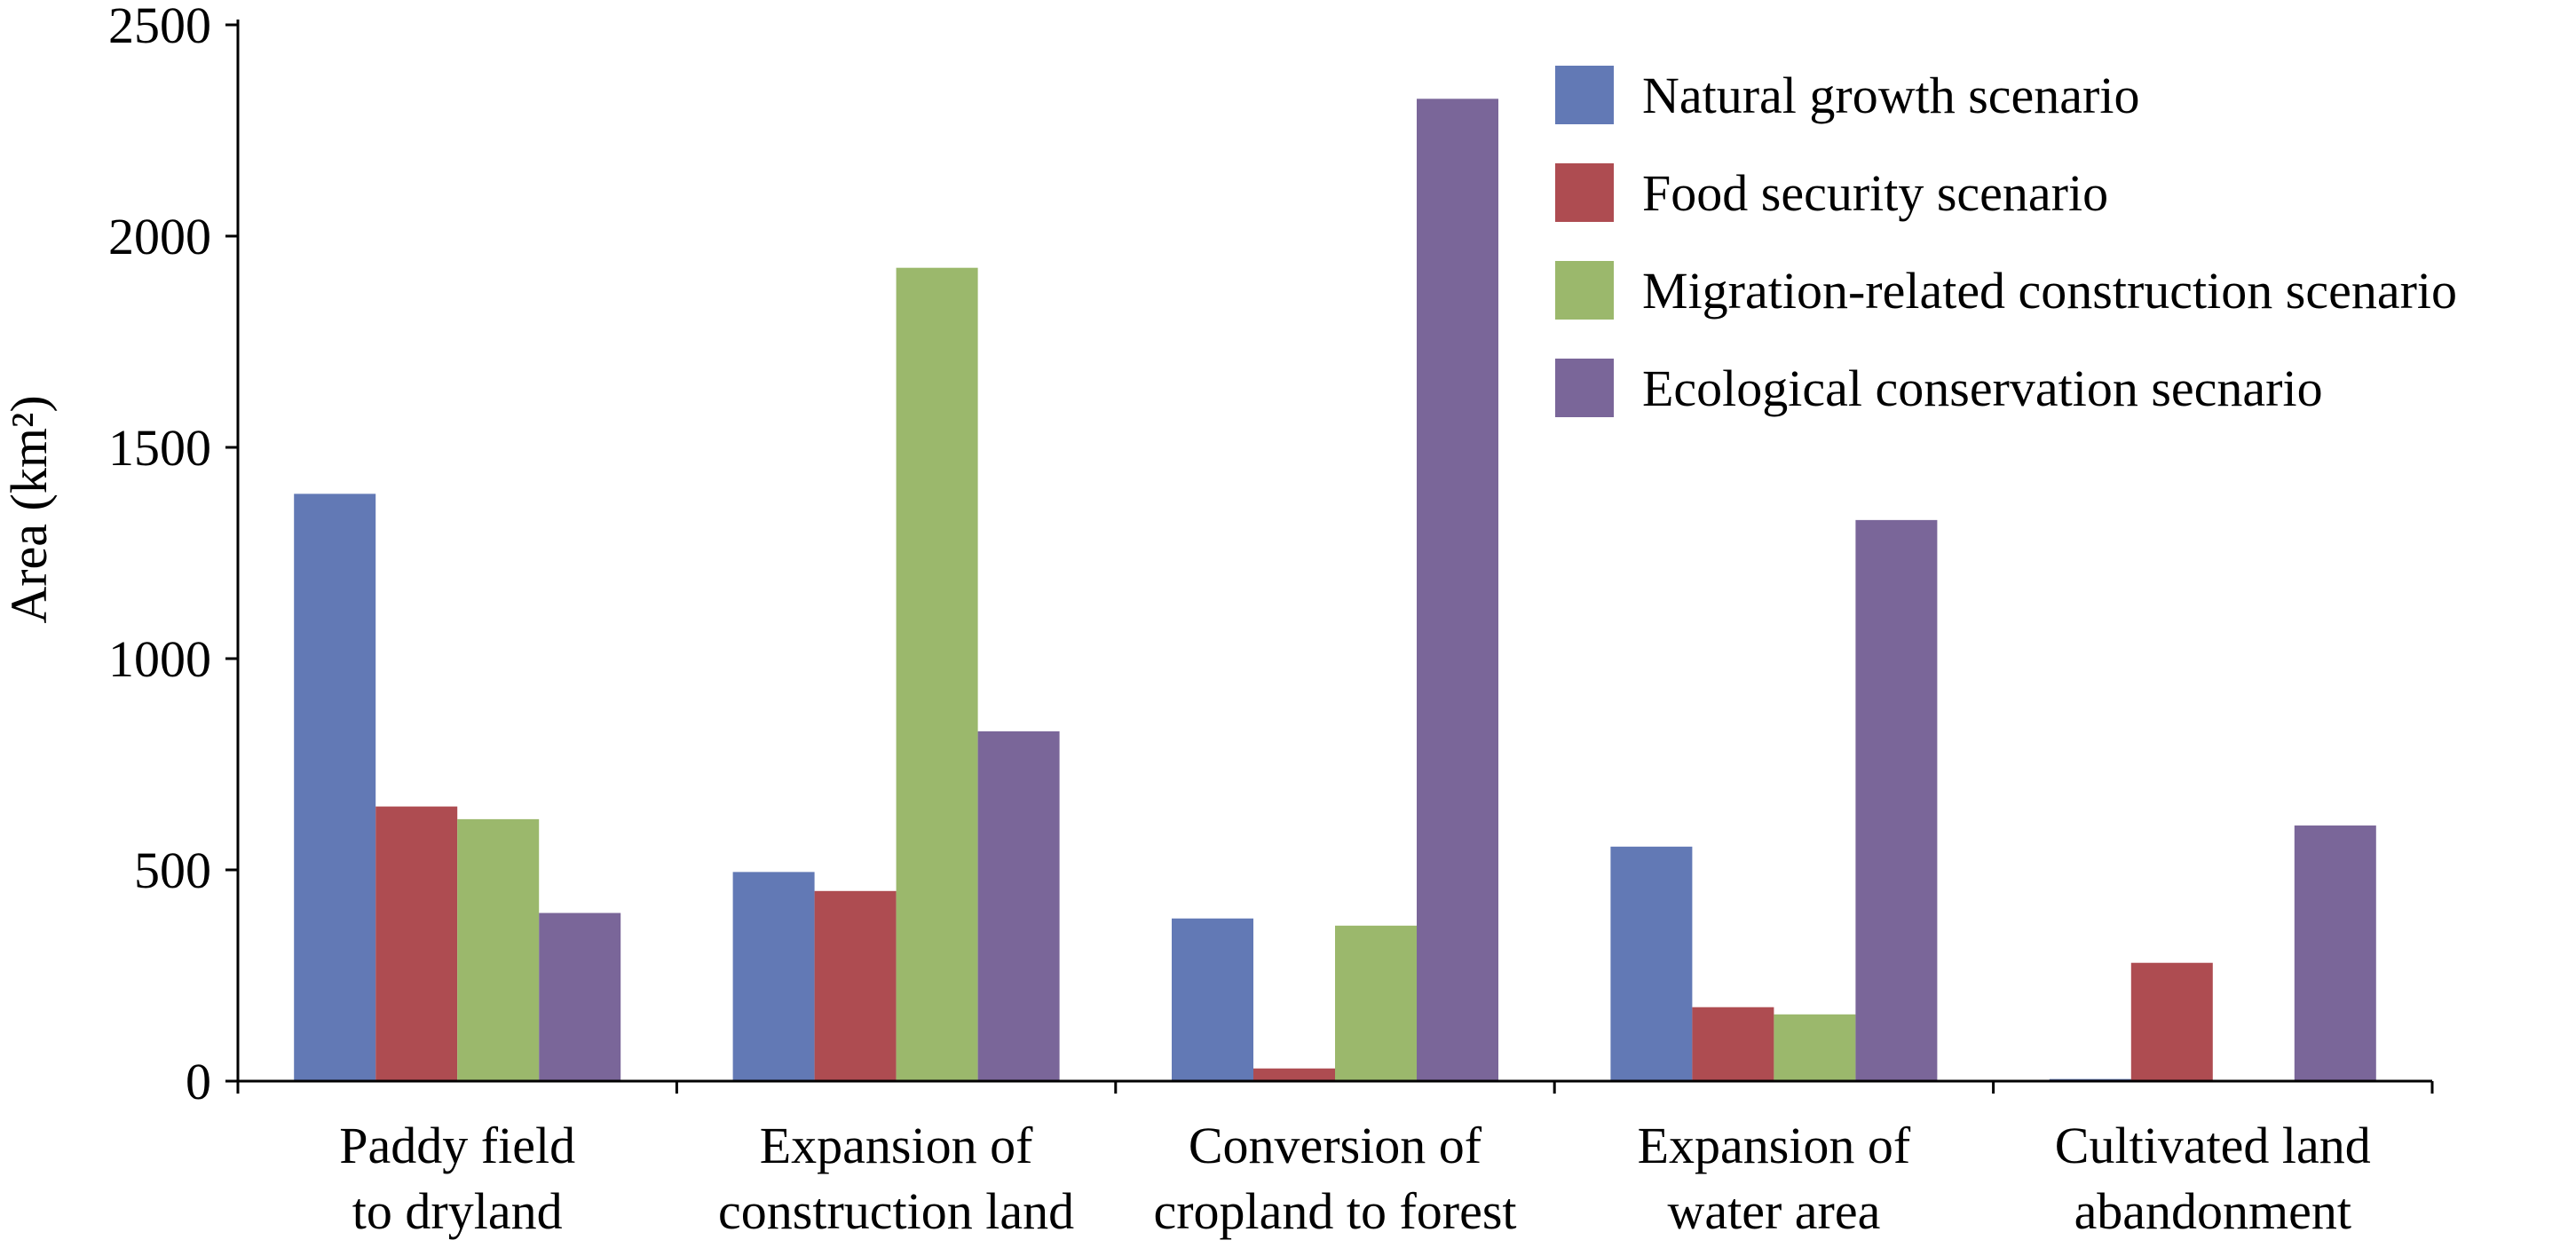 This screenshot has height=1248, width=2576. I want to click on y-tick-label-1: 500, so click(172, 870).